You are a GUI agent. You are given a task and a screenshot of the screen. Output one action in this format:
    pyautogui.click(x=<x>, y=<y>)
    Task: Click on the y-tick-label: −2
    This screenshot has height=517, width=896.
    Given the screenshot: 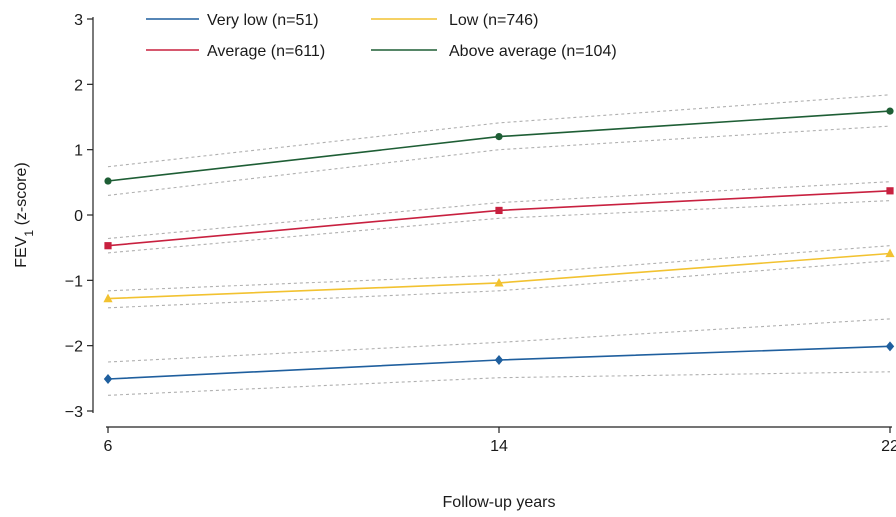 What is the action you would take?
    pyautogui.click(x=74, y=347)
    